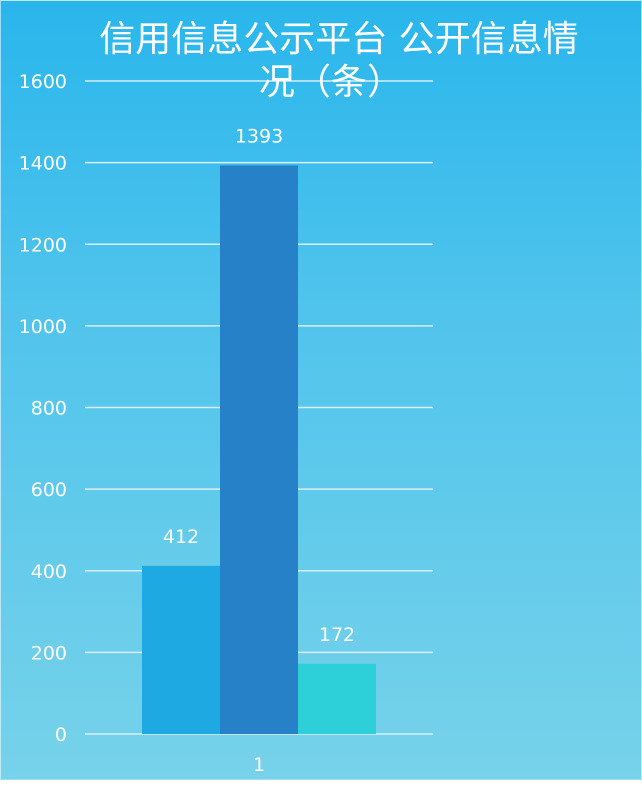 The image size is (642, 785). Describe the element at coordinates (49, 490) in the screenshot. I see `y-tick-label: 600` at that location.